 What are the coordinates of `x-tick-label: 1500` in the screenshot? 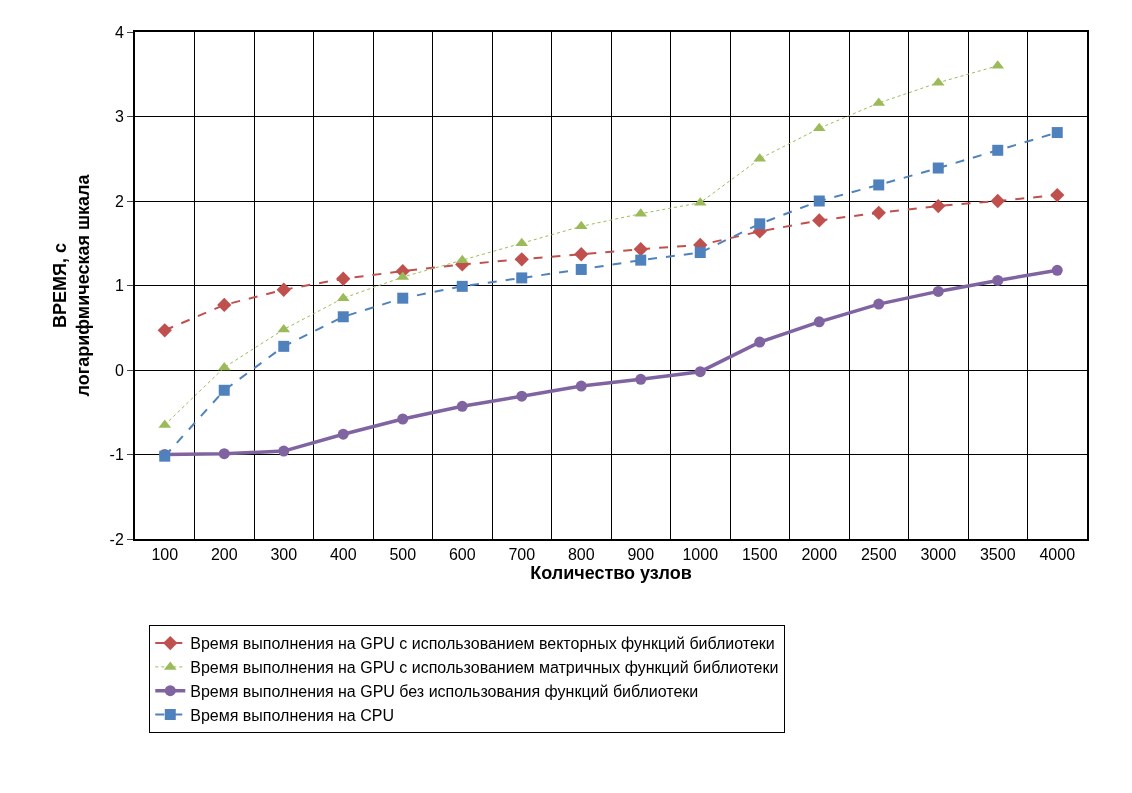 It's located at (759, 555).